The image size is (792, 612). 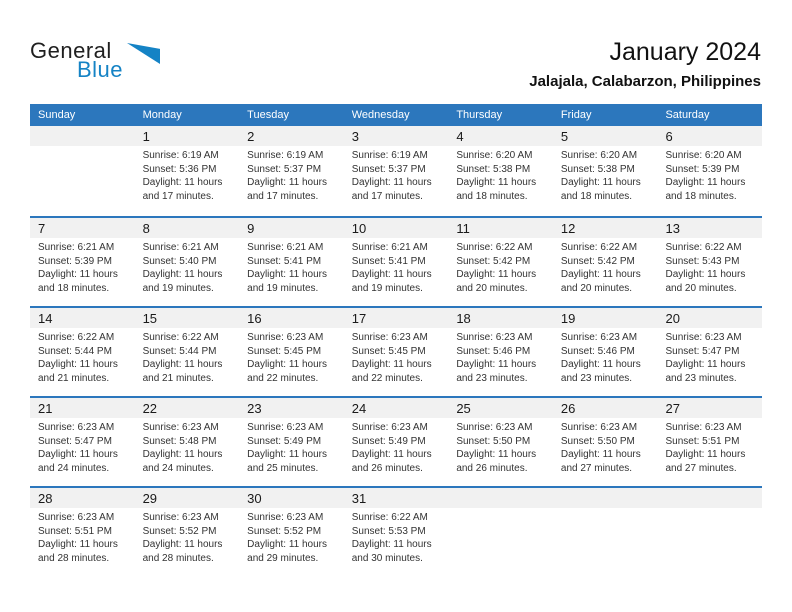 What do you see at coordinates (284, 261) in the screenshot?
I see `sunset-text: Sunset: 5:41 PM` at bounding box center [284, 261].